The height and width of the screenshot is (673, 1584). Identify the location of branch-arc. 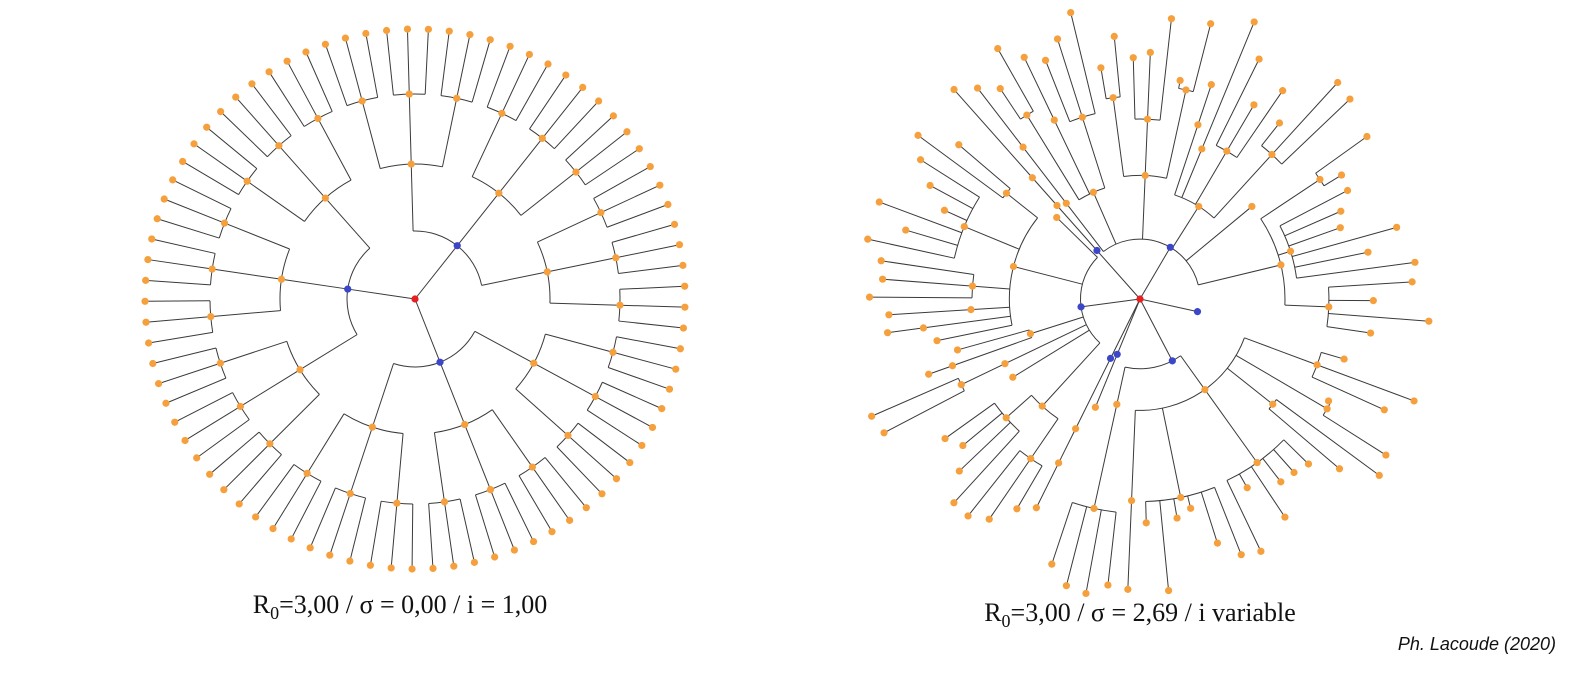
(1152, 362).